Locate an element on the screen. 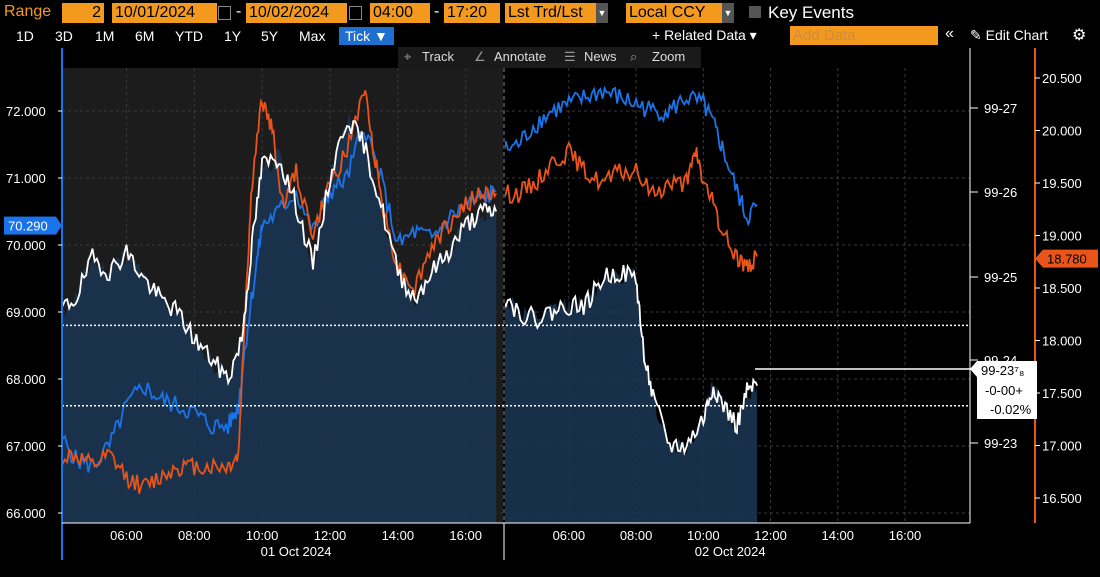 The image size is (1100, 577). right-last-value-label: 18.780 is located at coordinates (1067, 259).